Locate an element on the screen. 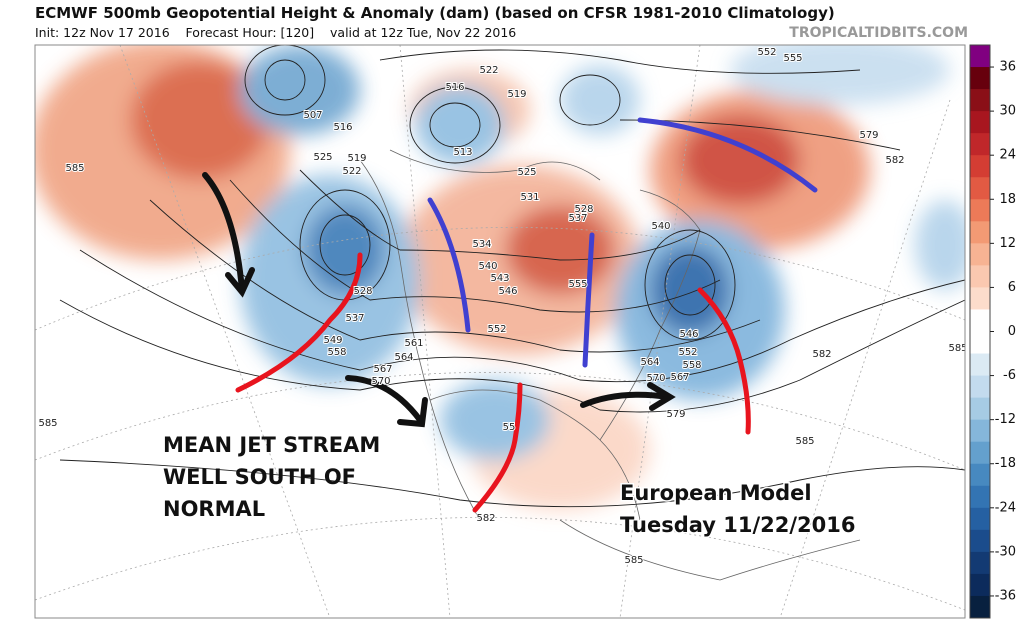 This screenshot has height=638, width=1024. contour-label: 534 is located at coordinates (481, 244).